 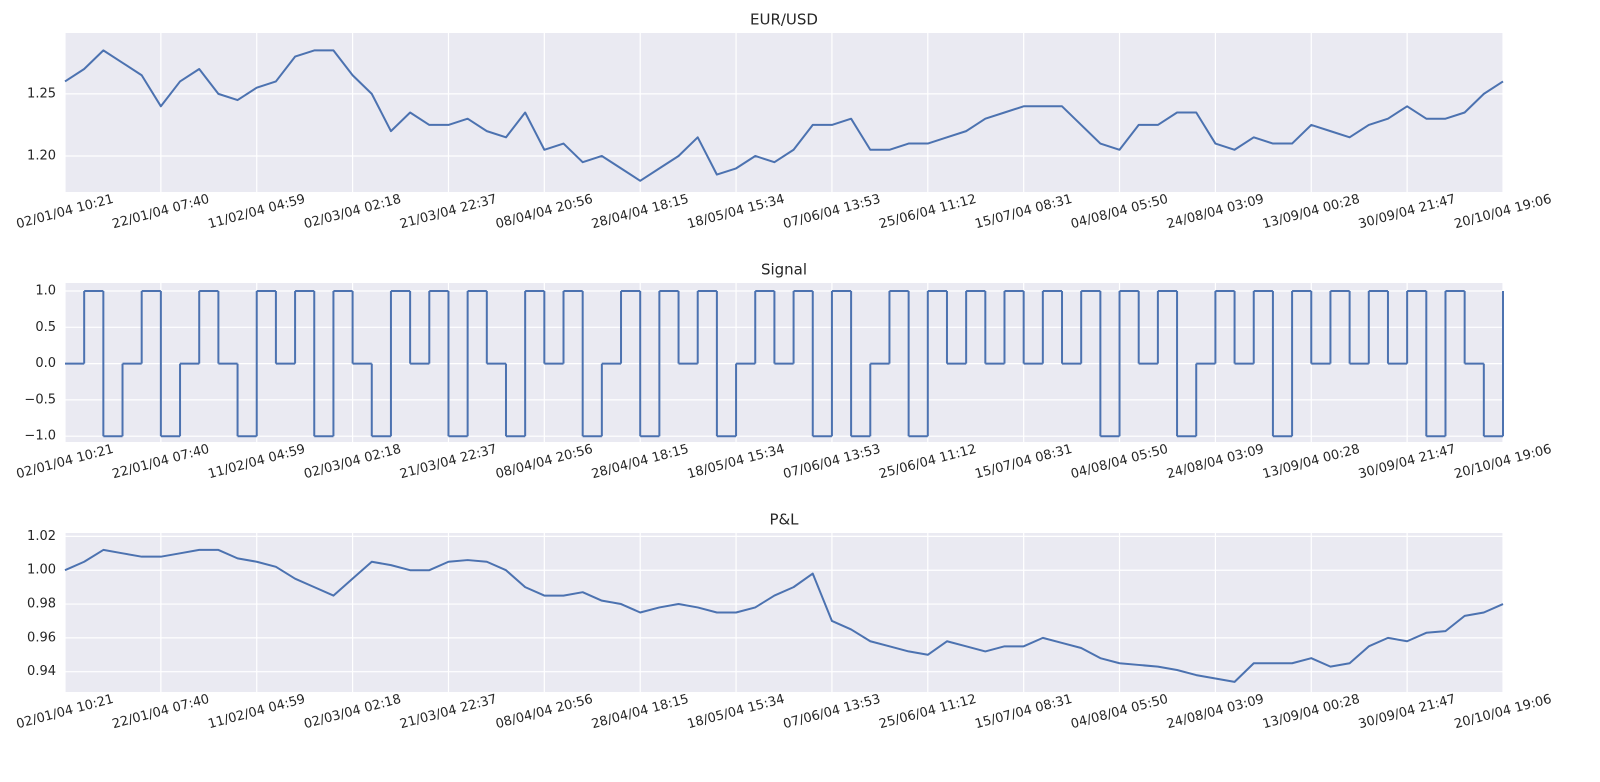 I want to click on y-tick-label: 0.0, so click(x=45, y=363).